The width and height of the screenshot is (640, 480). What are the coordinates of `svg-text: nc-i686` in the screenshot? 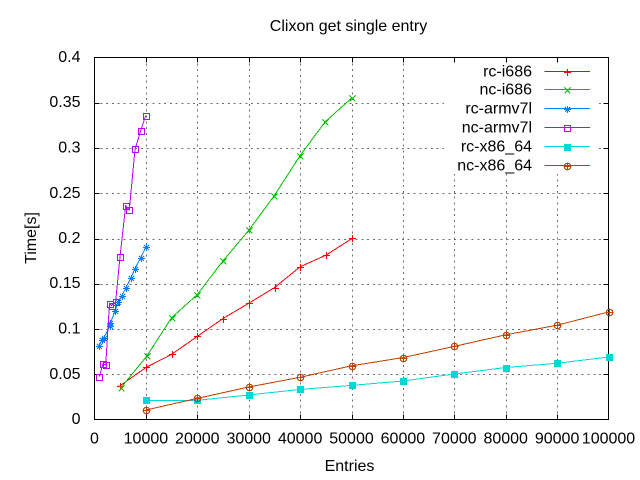 It's located at (506, 90).